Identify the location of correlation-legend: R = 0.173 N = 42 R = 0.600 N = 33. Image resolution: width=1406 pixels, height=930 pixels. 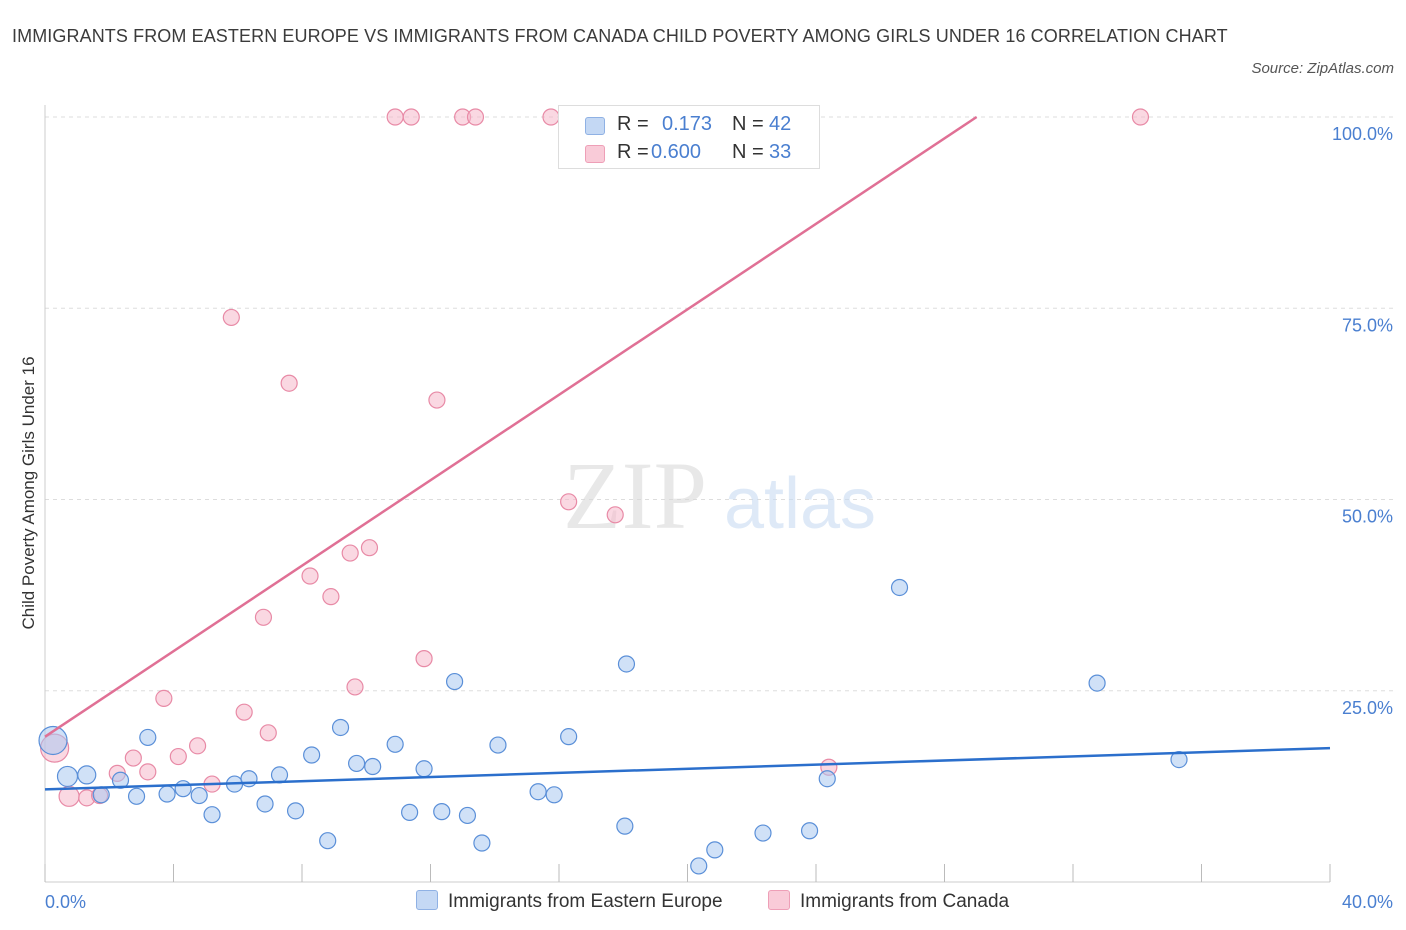
(689, 137).